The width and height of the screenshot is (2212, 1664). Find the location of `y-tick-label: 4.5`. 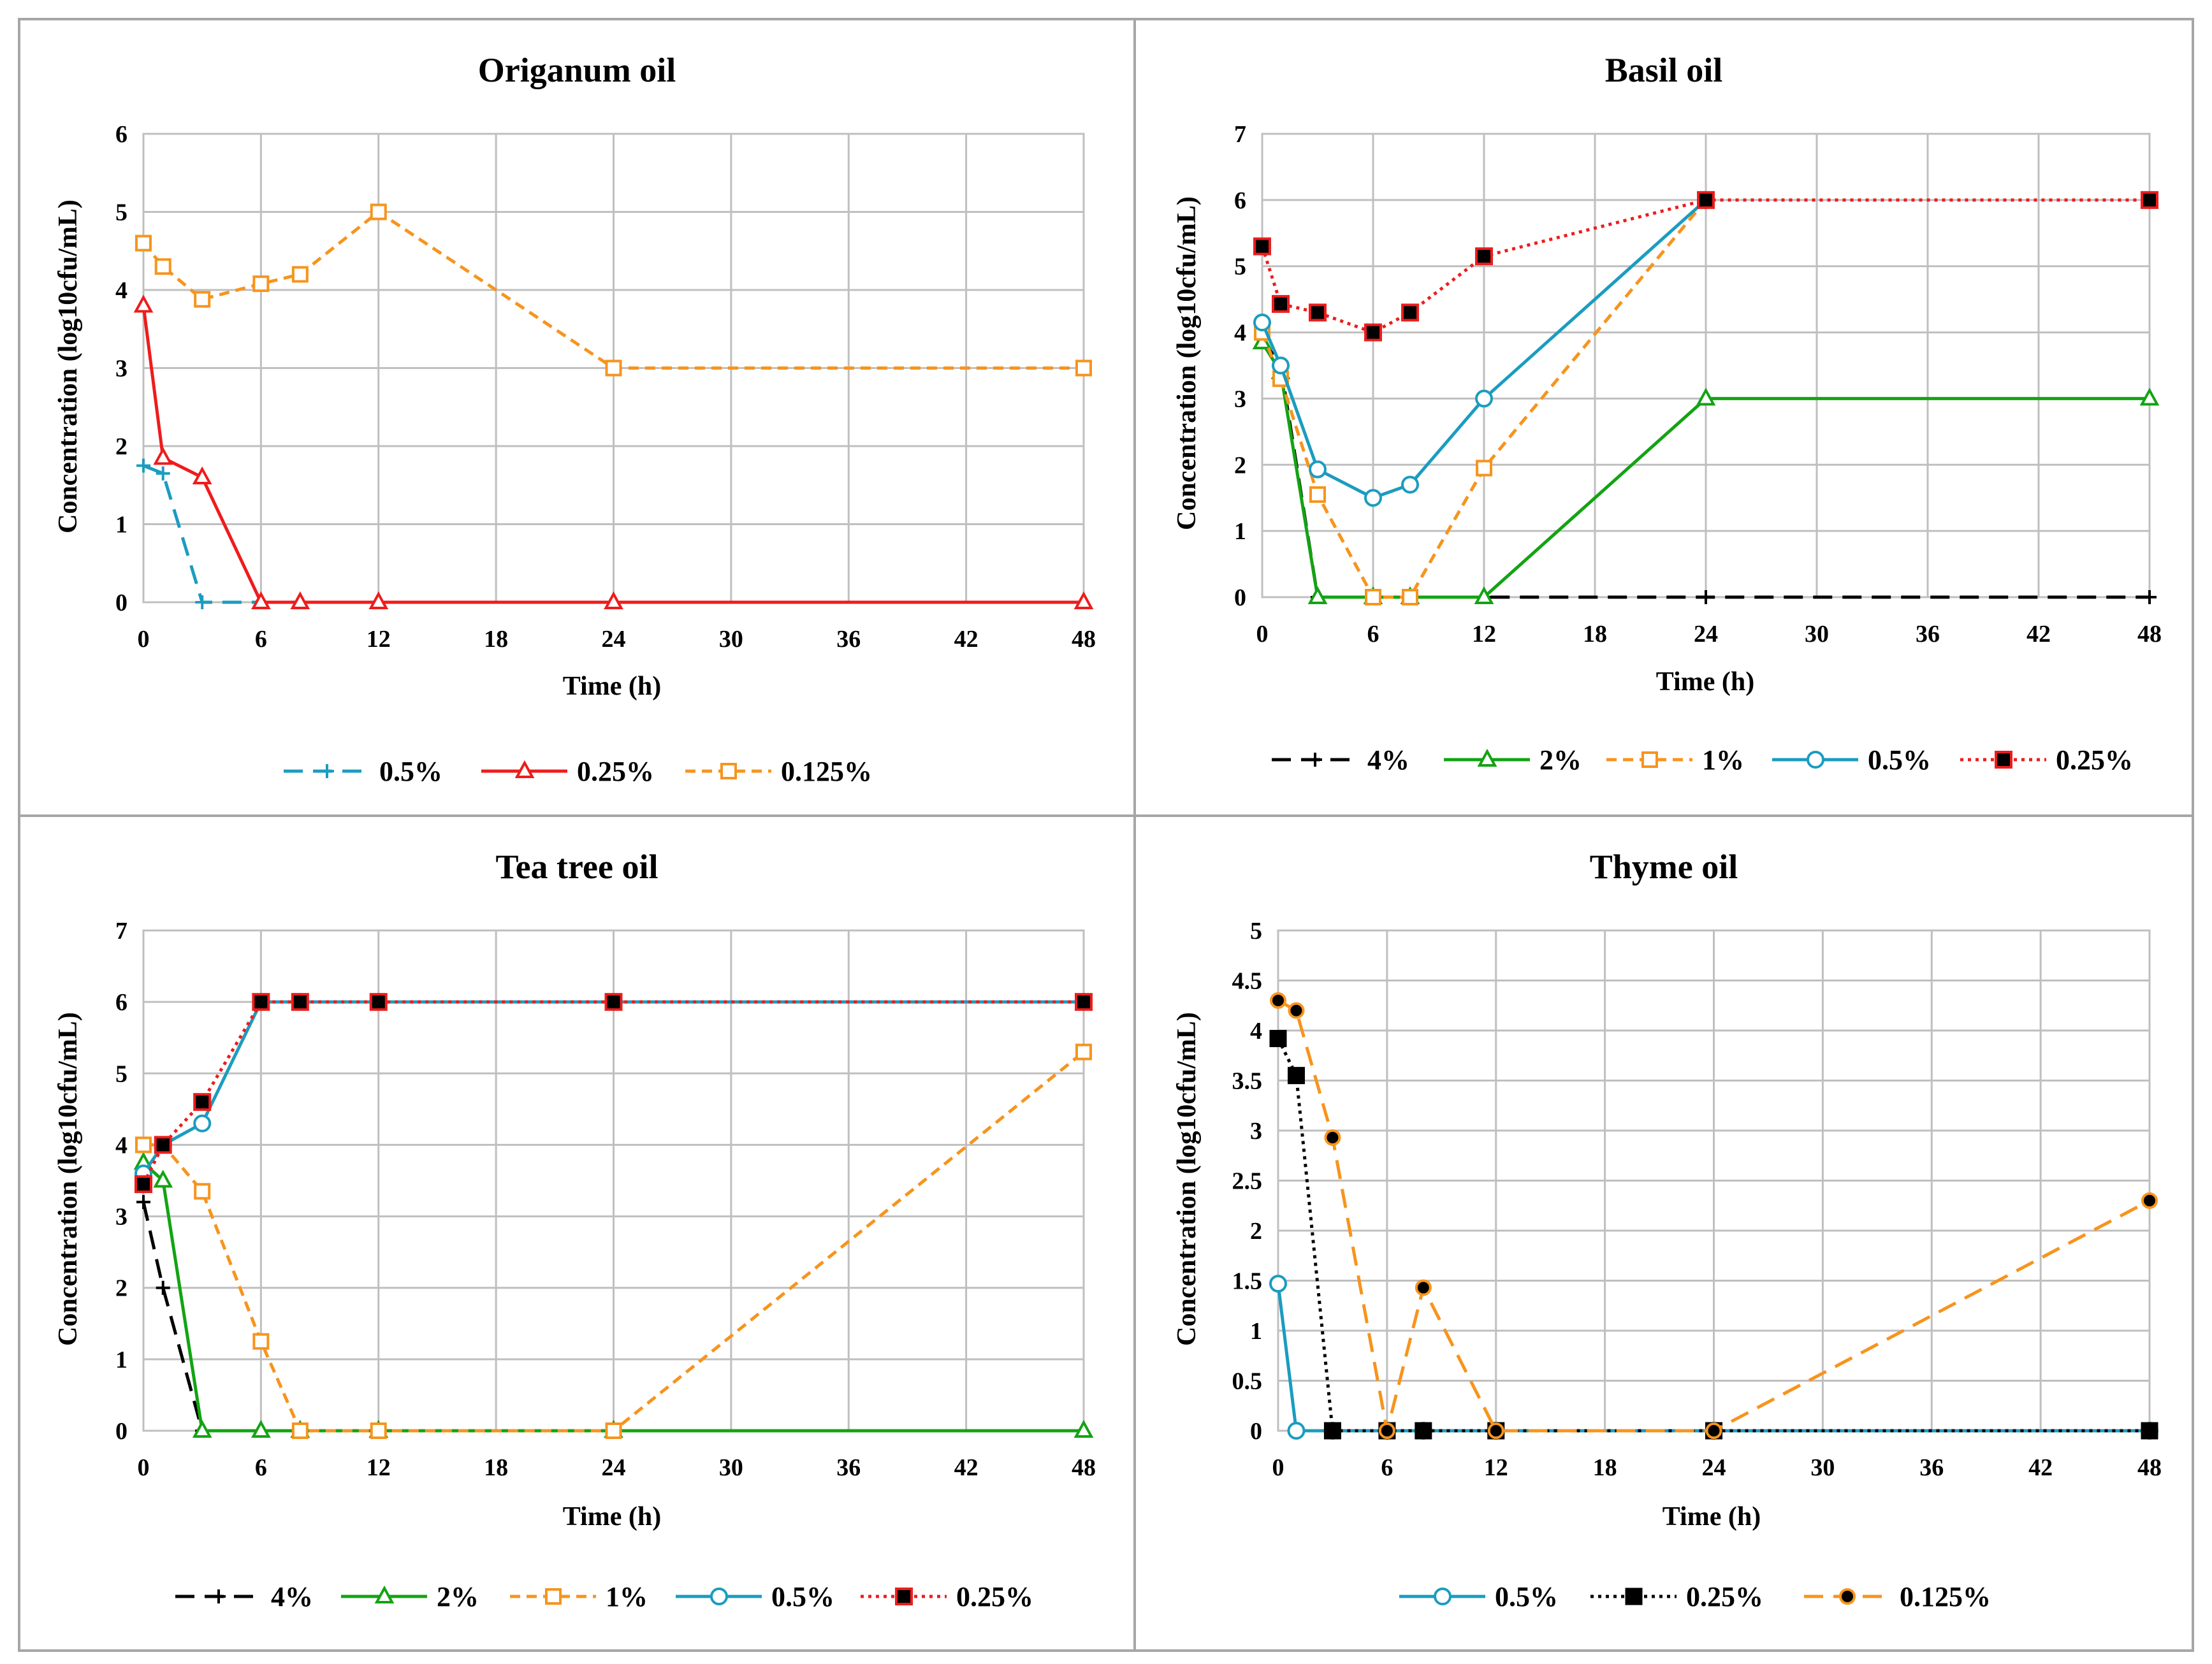

y-tick-label: 4.5 is located at coordinates (1247, 981).